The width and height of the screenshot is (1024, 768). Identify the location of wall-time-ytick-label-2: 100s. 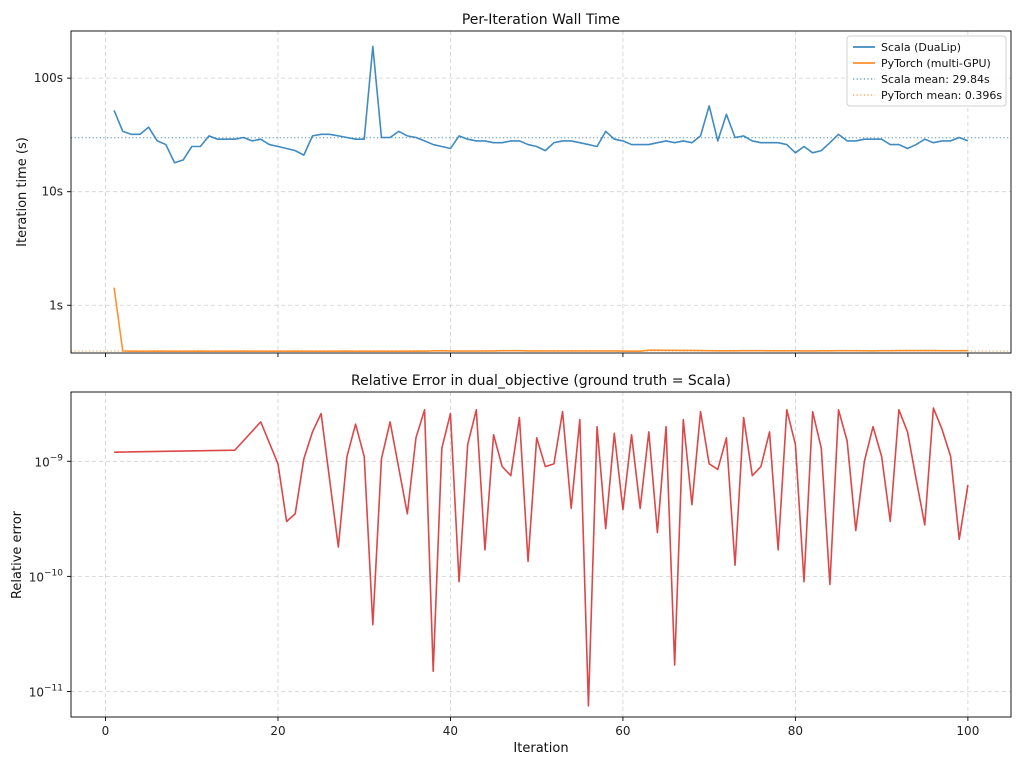
(48, 78).